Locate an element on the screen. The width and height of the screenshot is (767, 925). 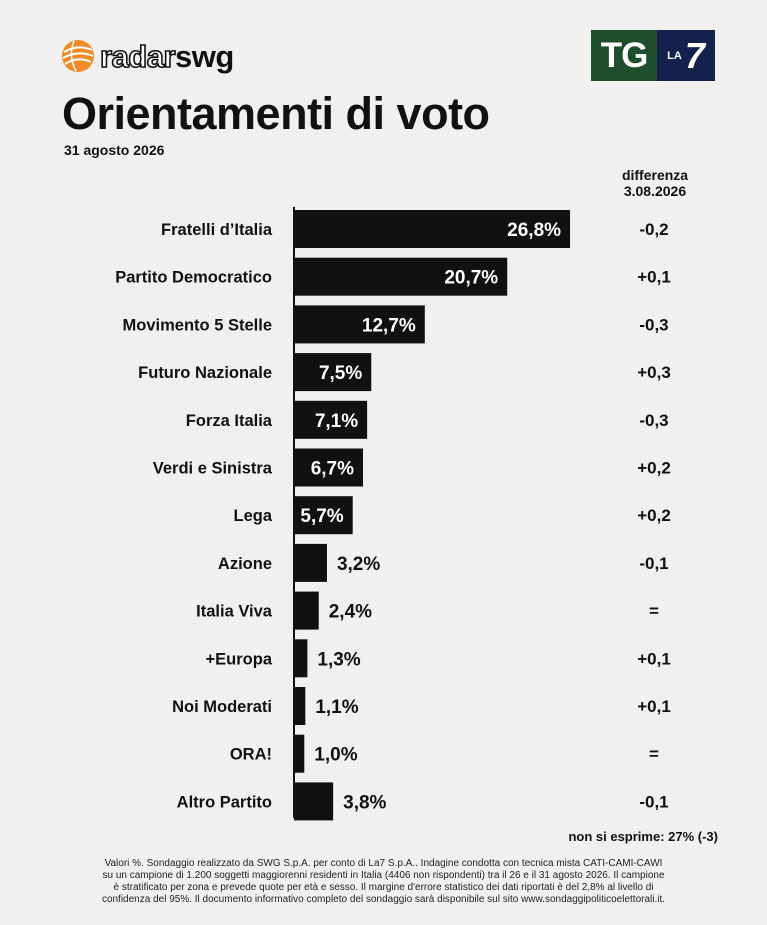
non-expressing-note: non si esprime: 27% (-3) is located at coordinates (643, 836).